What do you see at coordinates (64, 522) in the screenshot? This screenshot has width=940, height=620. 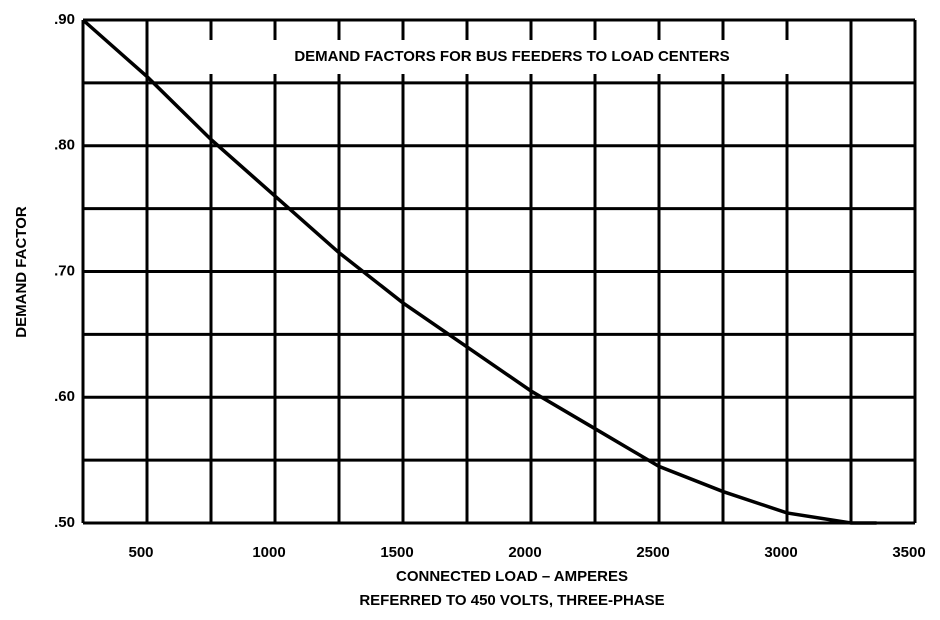 I see `y-tick-label: .50` at bounding box center [64, 522].